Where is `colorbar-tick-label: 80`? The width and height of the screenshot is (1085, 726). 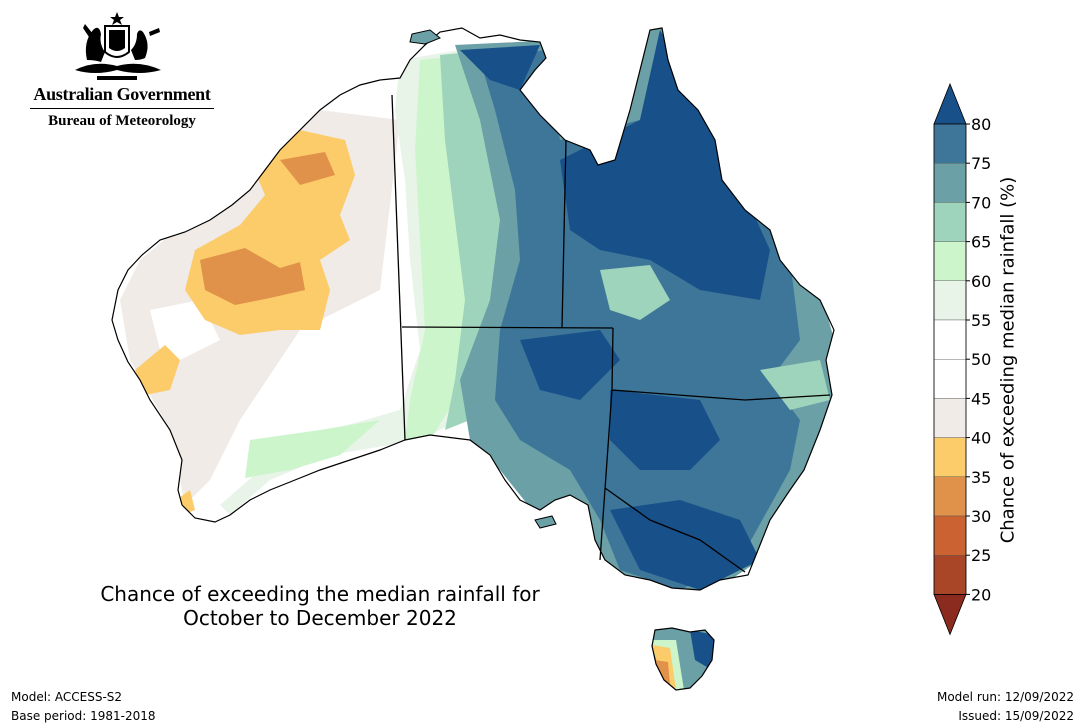
colorbar-tick-label: 80 is located at coordinates (981, 124).